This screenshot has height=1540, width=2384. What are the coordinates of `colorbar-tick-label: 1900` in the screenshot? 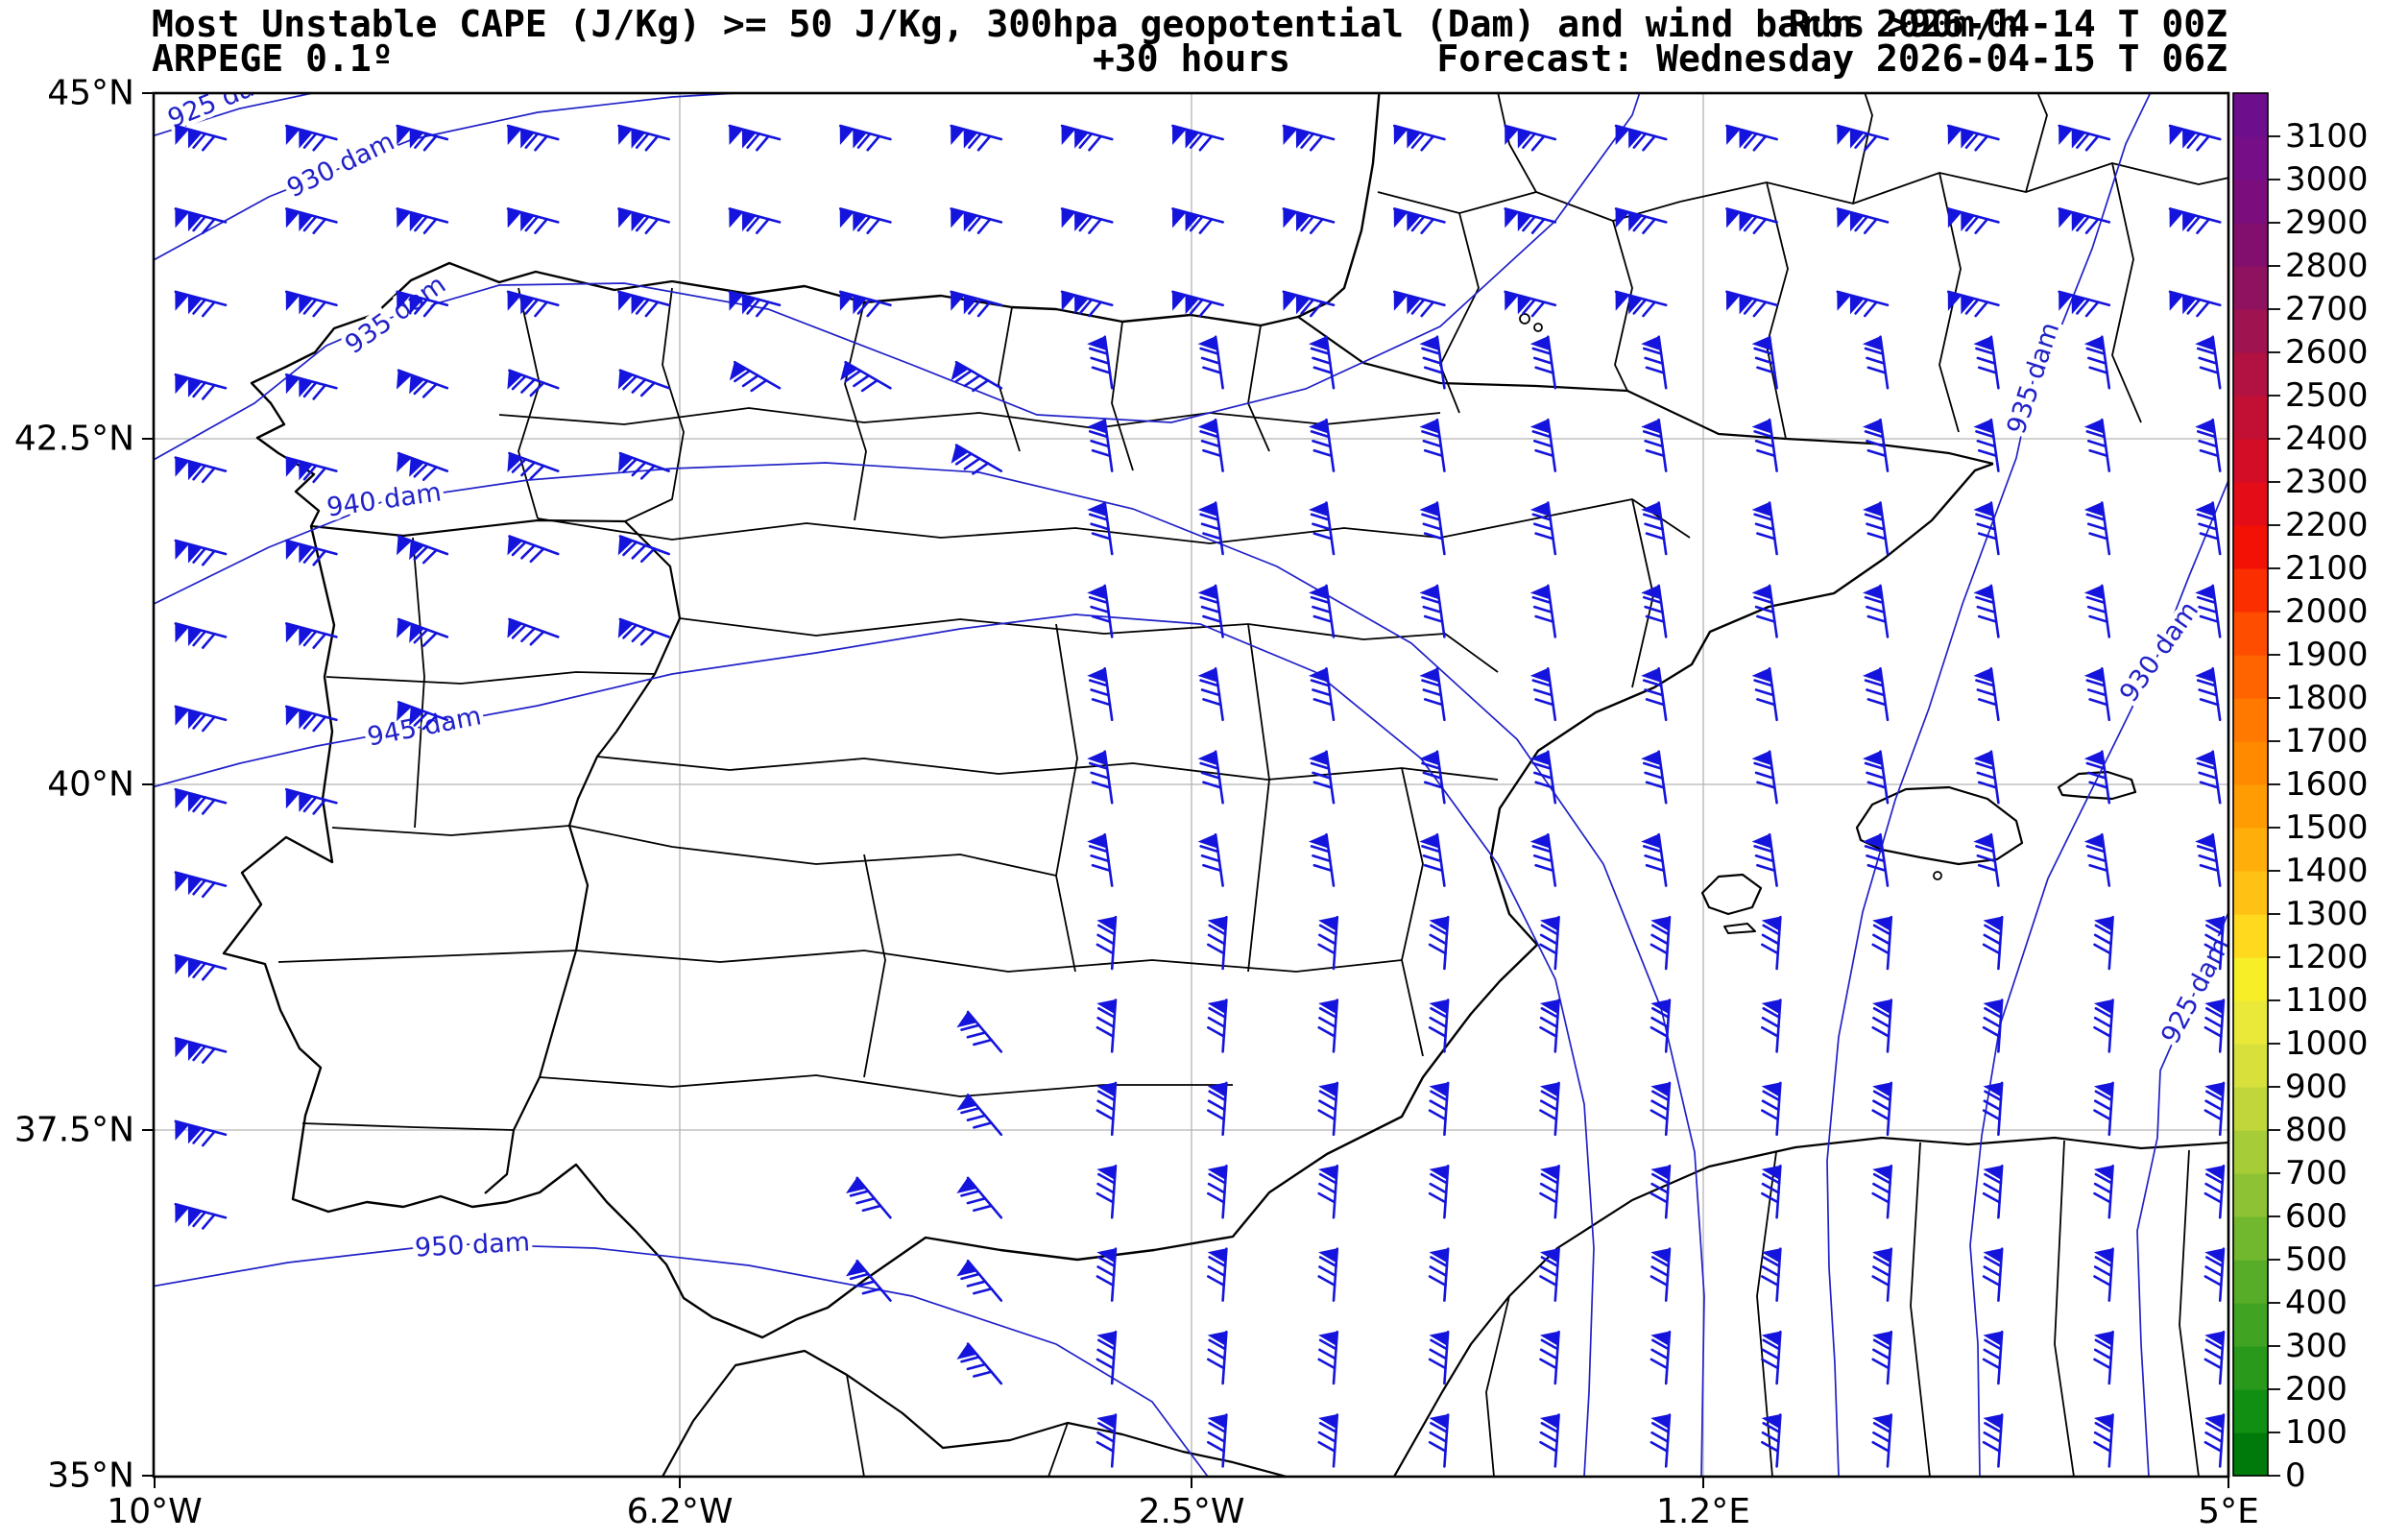 It's located at (2327, 655).